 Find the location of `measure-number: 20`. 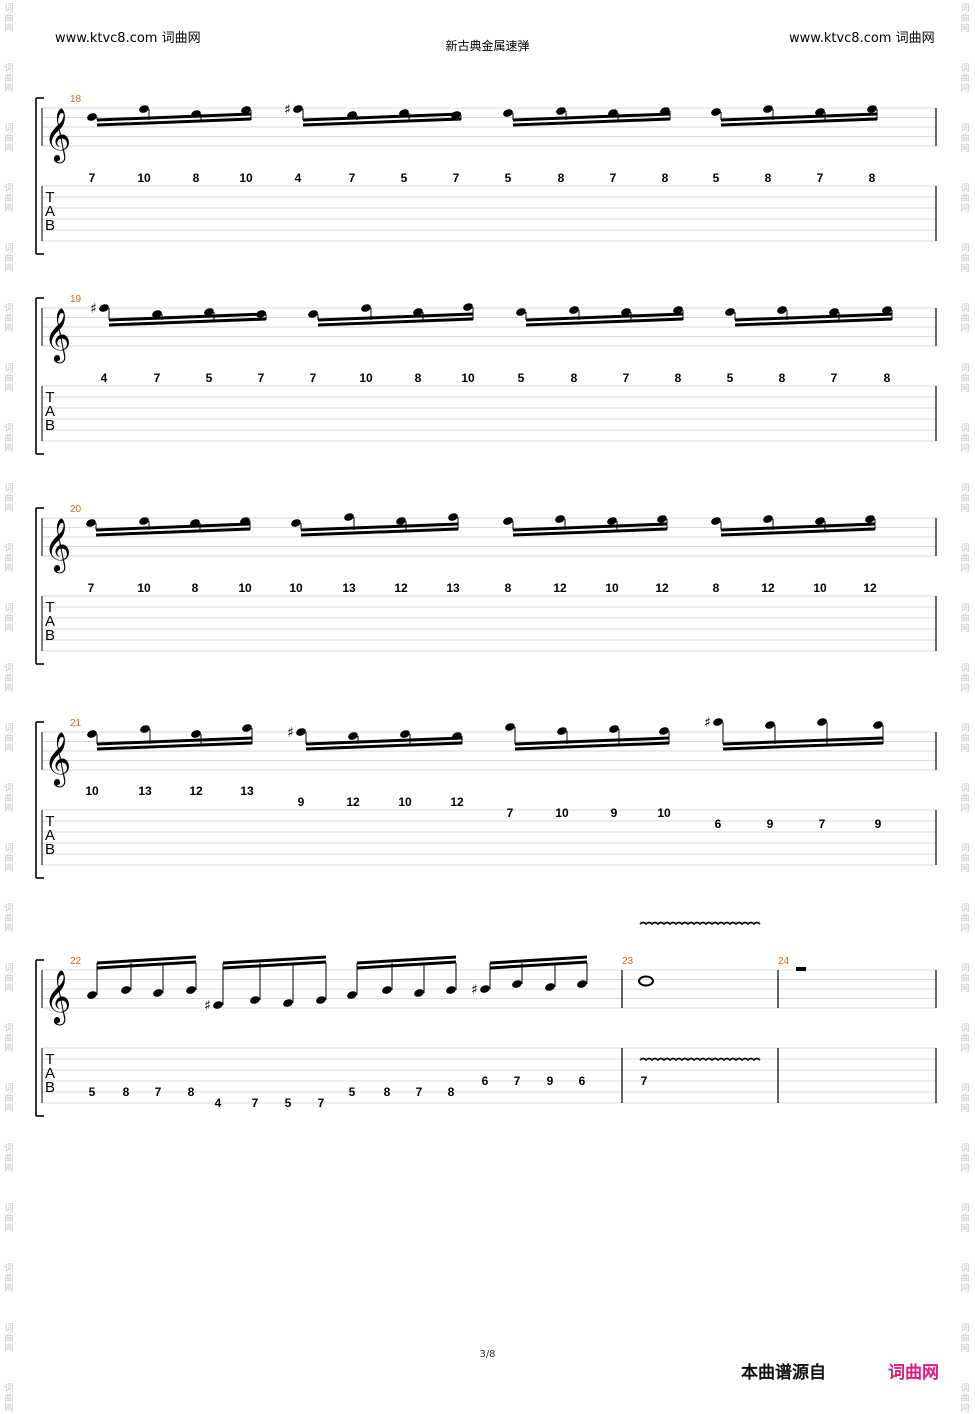

measure-number: 20 is located at coordinates (76, 509).